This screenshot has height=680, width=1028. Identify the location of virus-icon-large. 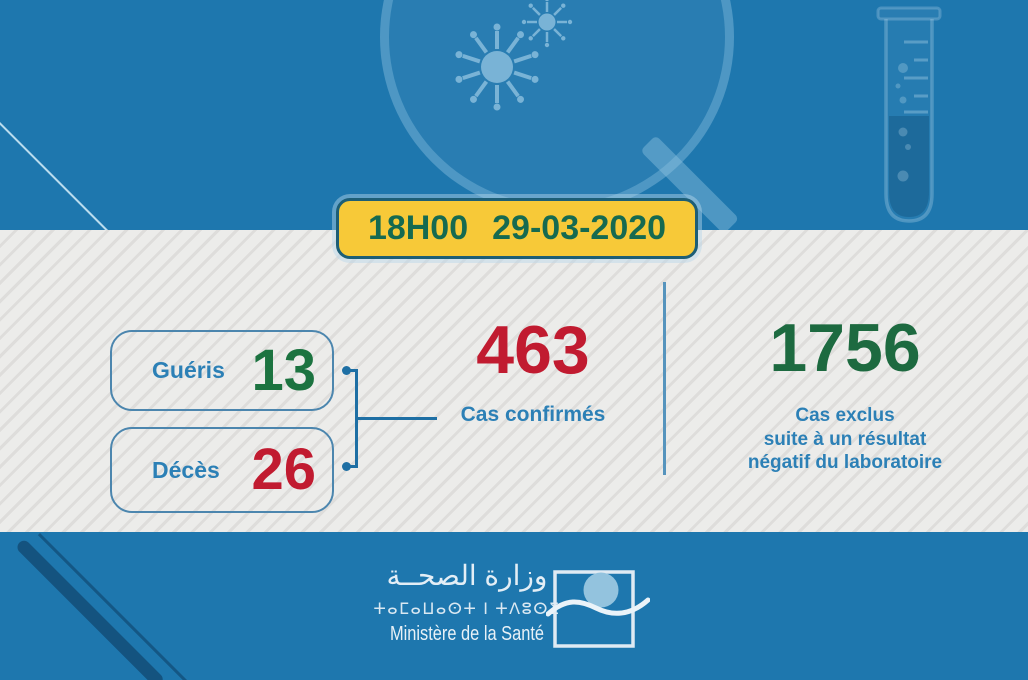
(497, 68).